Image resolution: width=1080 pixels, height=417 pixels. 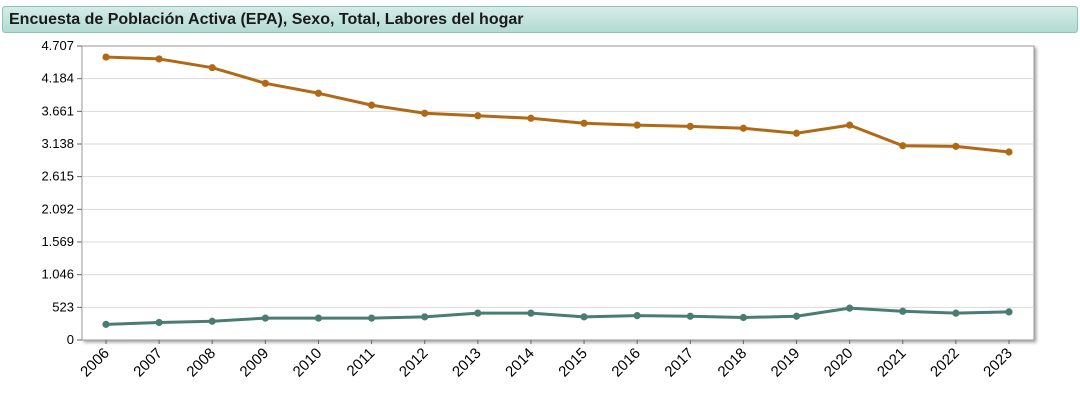 I want to click on x-tick-label: 2020, so click(x=839, y=363).